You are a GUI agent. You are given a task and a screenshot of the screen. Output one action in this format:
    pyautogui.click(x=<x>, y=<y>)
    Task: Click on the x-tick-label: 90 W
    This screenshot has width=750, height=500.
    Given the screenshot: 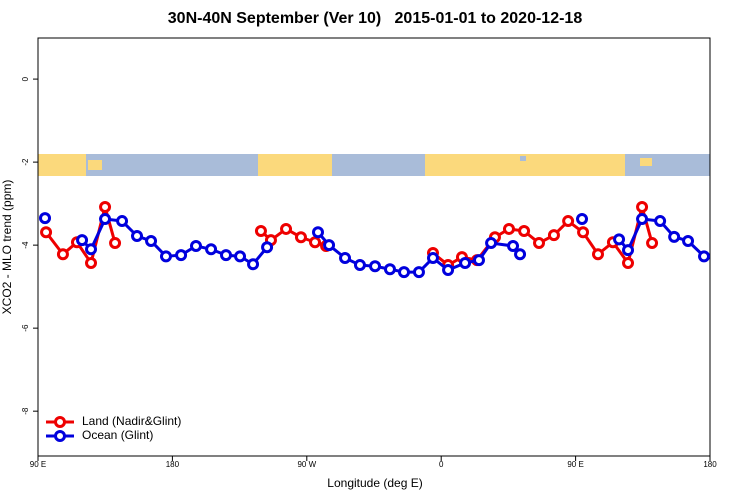 What is the action you would take?
    pyautogui.click(x=306, y=464)
    